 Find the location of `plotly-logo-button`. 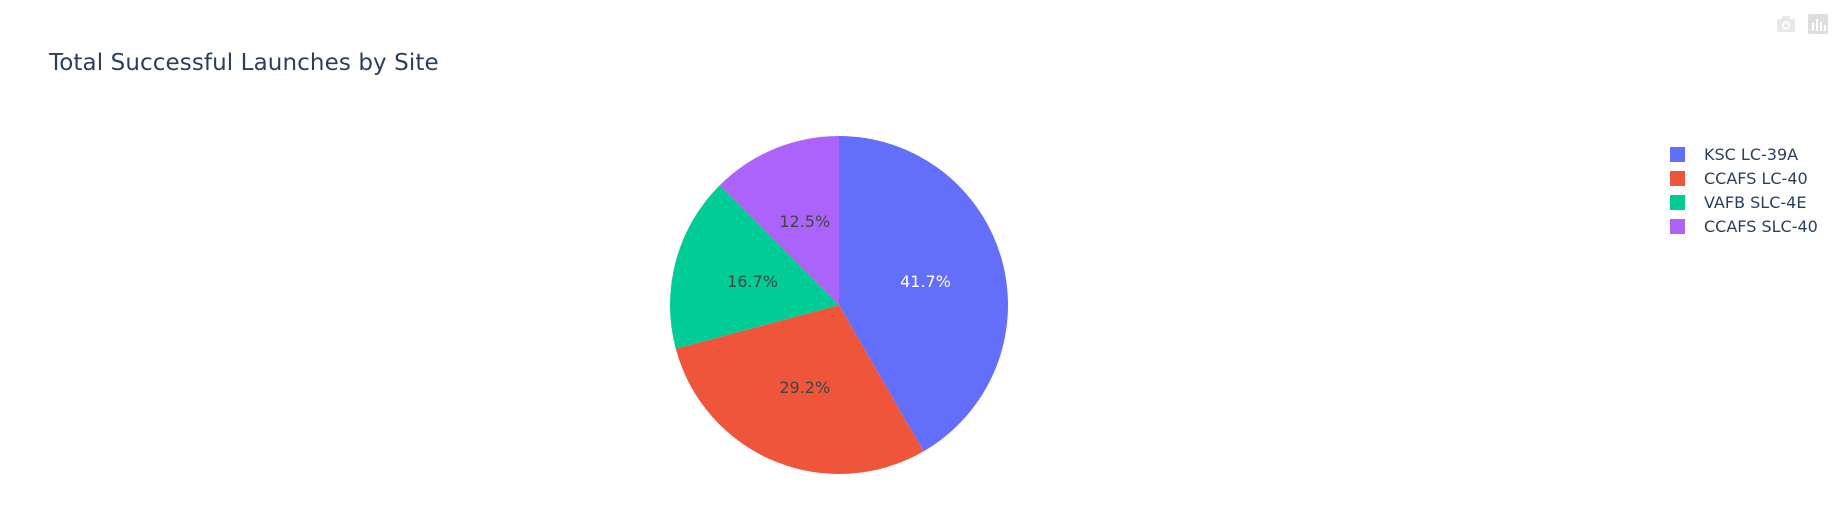

plotly-logo-button is located at coordinates (1818, 24).